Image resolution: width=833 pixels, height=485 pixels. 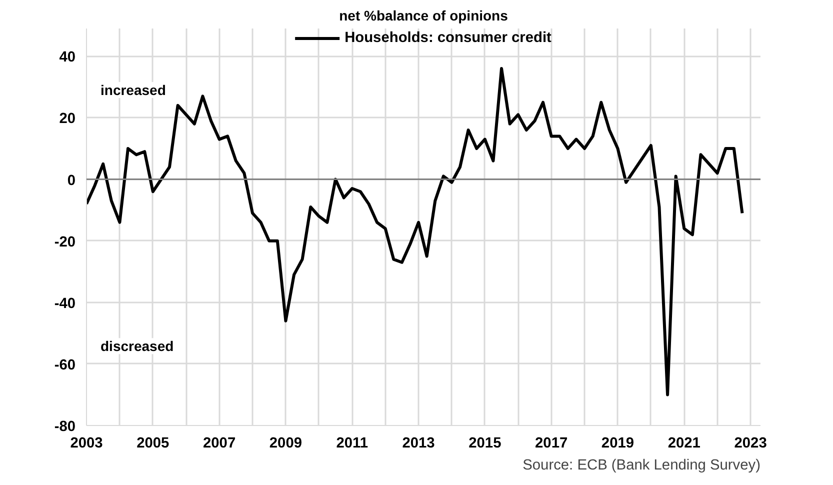 What do you see at coordinates (65, 242) in the screenshot?
I see `y-tick-label: -20` at bounding box center [65, 242].